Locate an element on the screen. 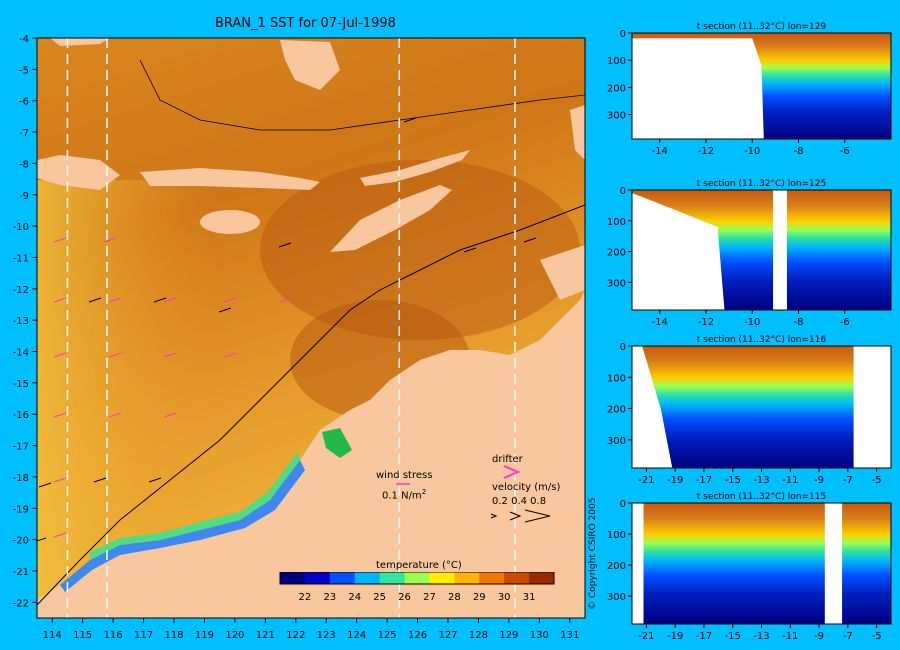  map-y-tick-label: -4 is located at coordinates (24, 39).